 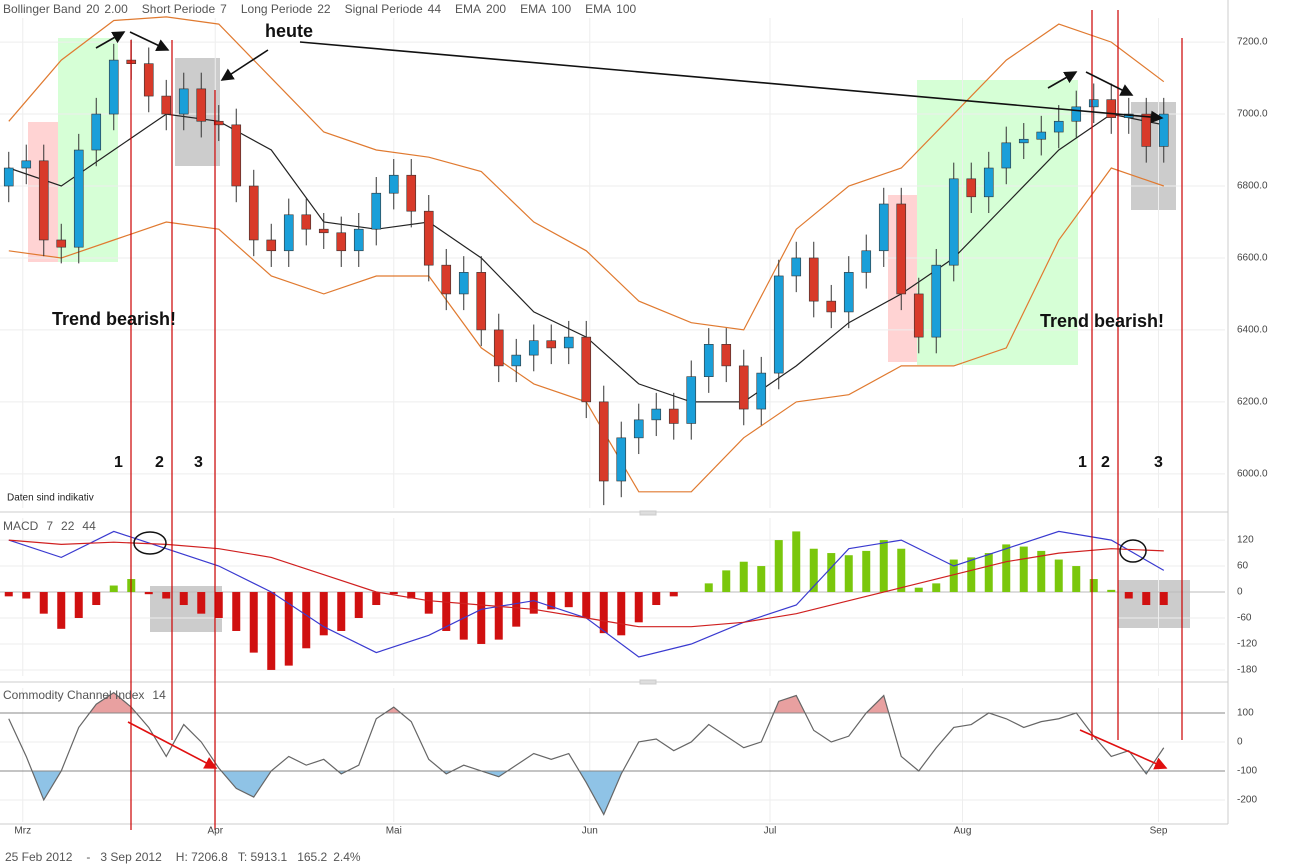 I want to click on y-tick-label: 6000.0, so click(x=1252, y=473).